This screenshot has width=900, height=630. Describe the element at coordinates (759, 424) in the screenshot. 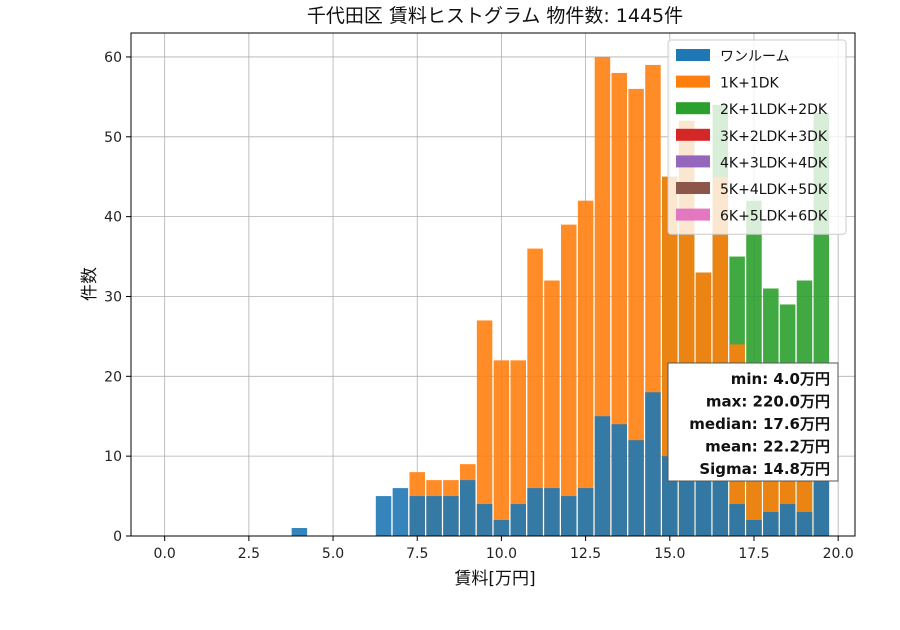

I see `stats-line: median: 17.6万円` at that location.